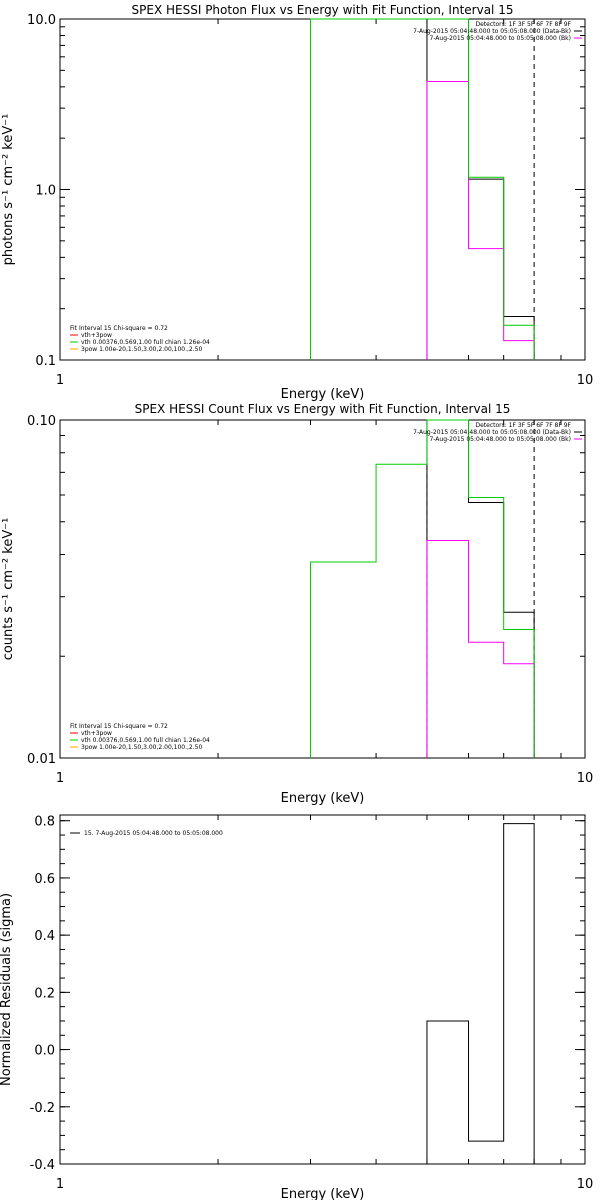  I want to click on y-tick-label: 0.10, so click(41, 421).